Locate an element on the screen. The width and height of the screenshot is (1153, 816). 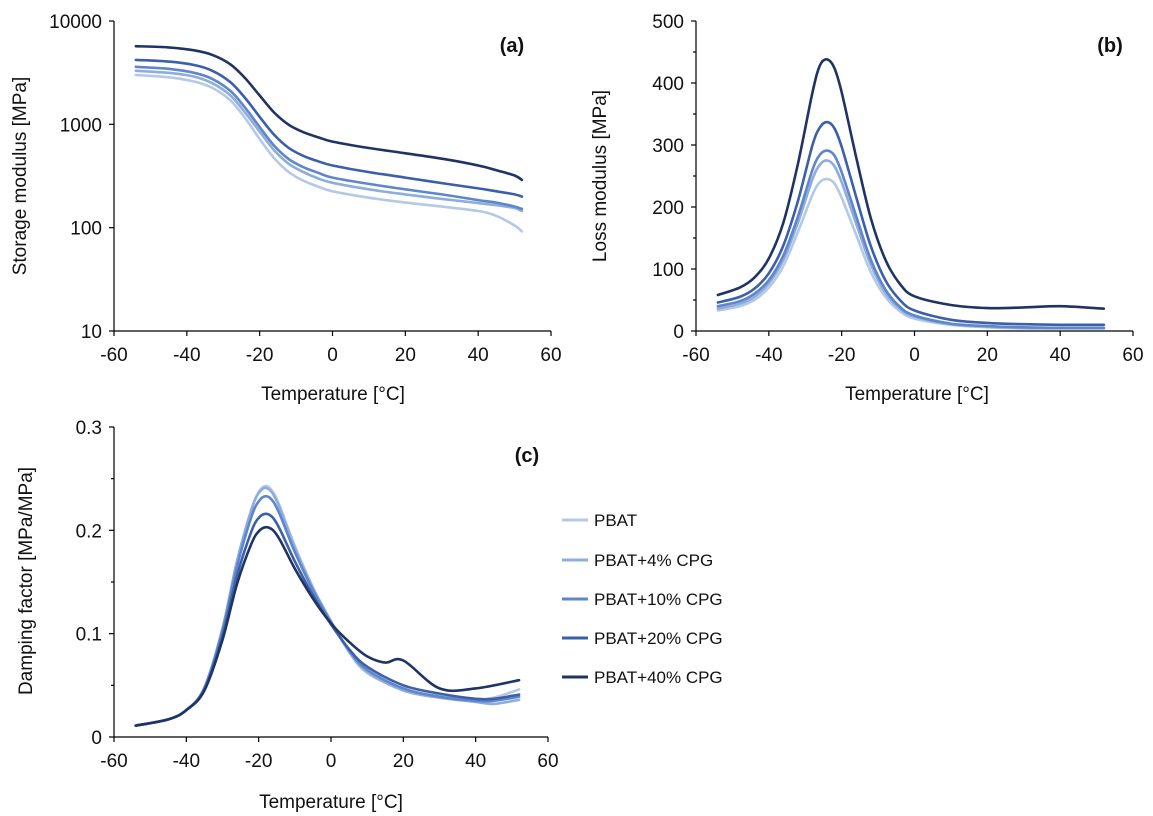
legend-entry-pbat-4: PBAT+4% CPG is located at coordinates (637, 560).